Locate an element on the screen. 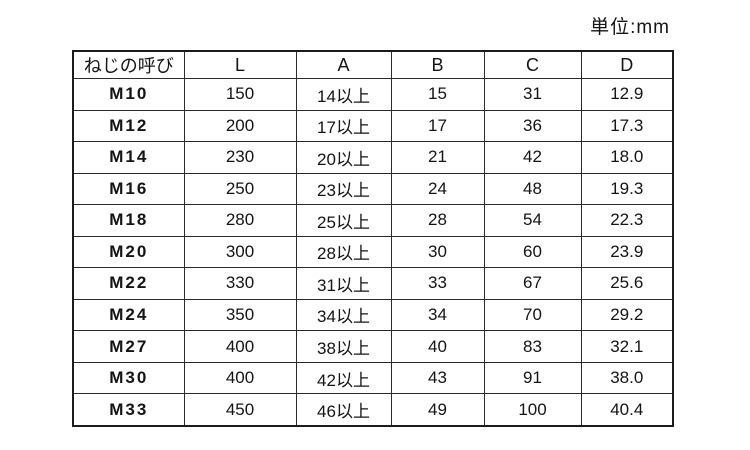  table-row: M18 280 25以上 28 54 22.3 is located at coordinates (373, 220).